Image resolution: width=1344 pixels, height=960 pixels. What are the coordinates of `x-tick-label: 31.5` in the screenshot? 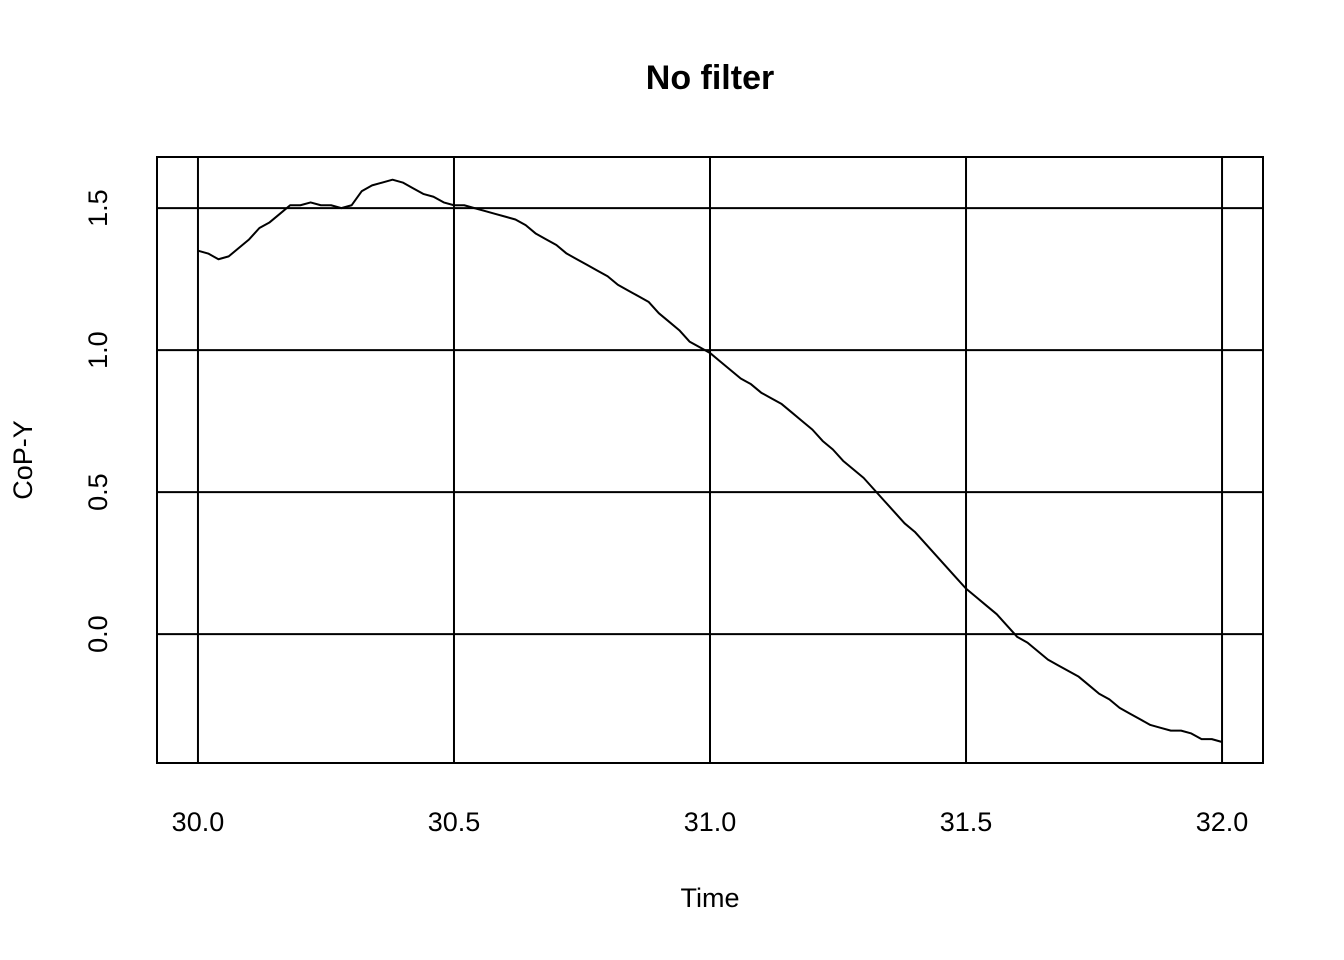 It's located at (966, 822).